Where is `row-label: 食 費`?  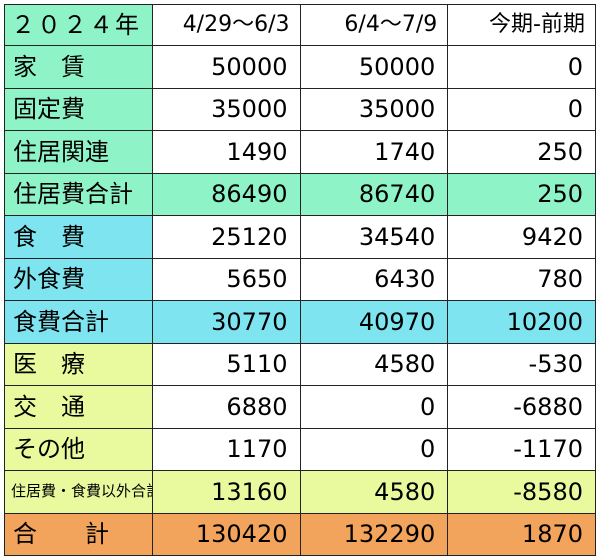 row-label: 食 費 is located at coordinates (78, 237).